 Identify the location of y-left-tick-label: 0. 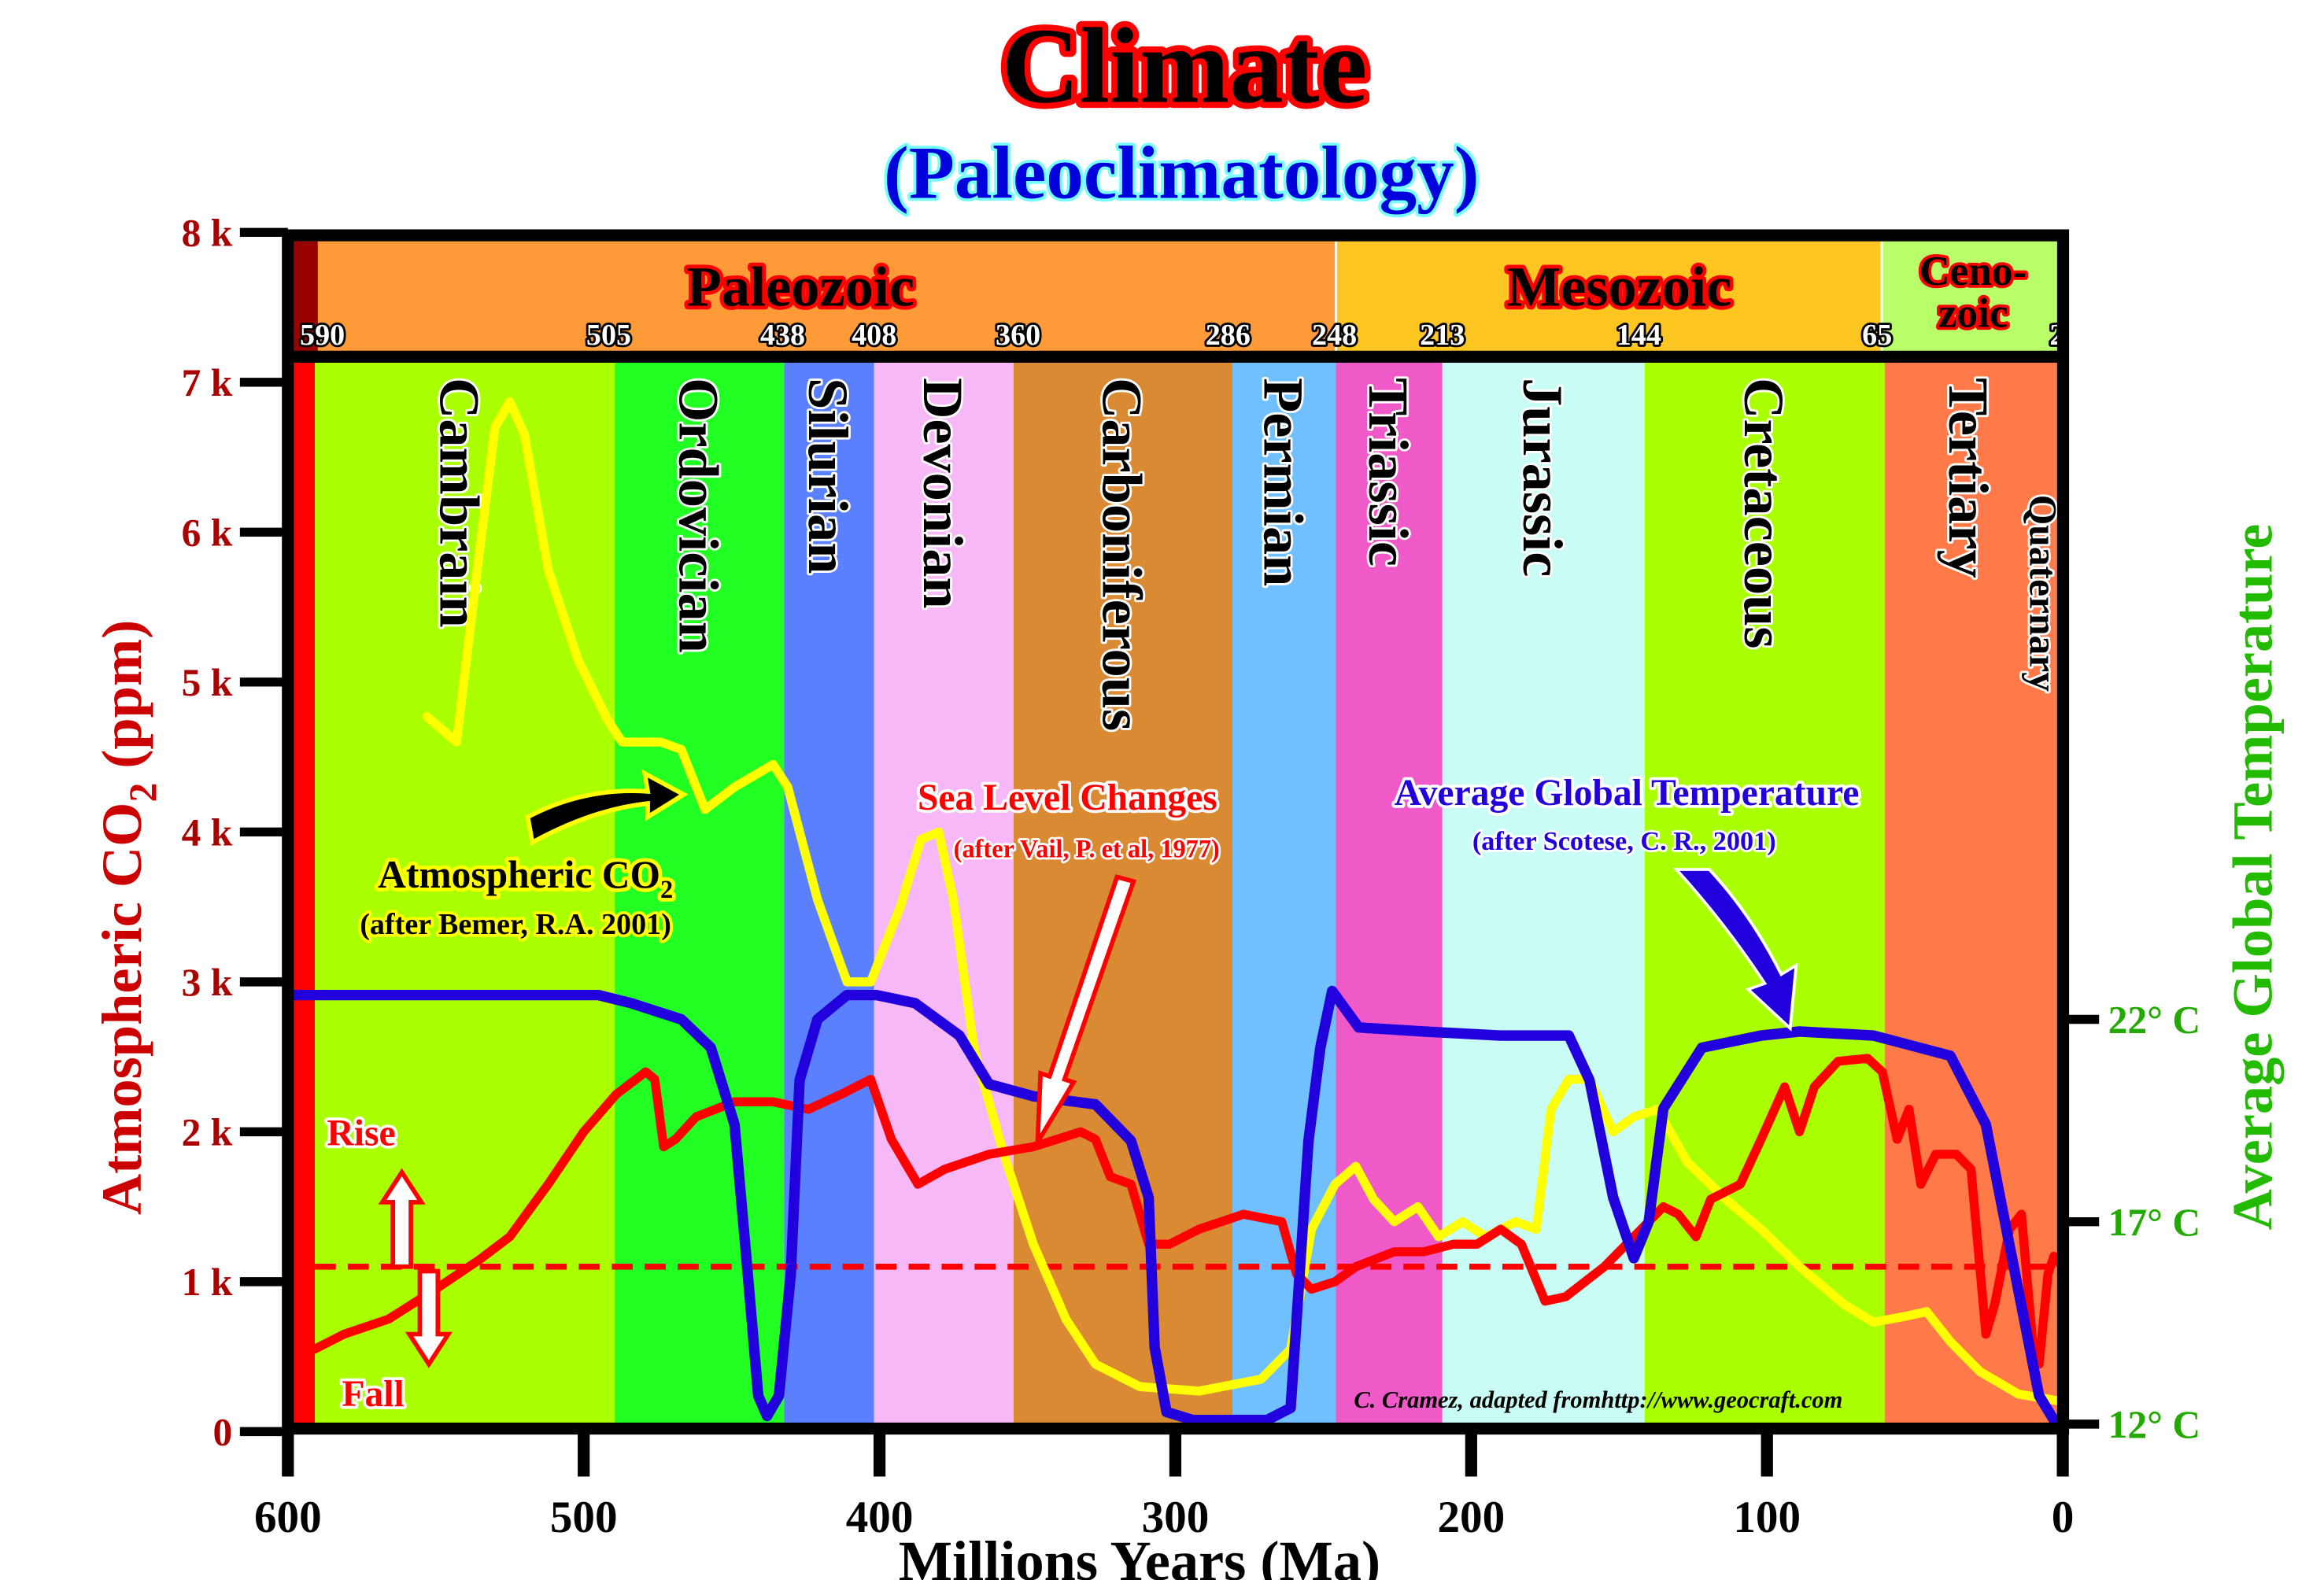
(223, 1432).